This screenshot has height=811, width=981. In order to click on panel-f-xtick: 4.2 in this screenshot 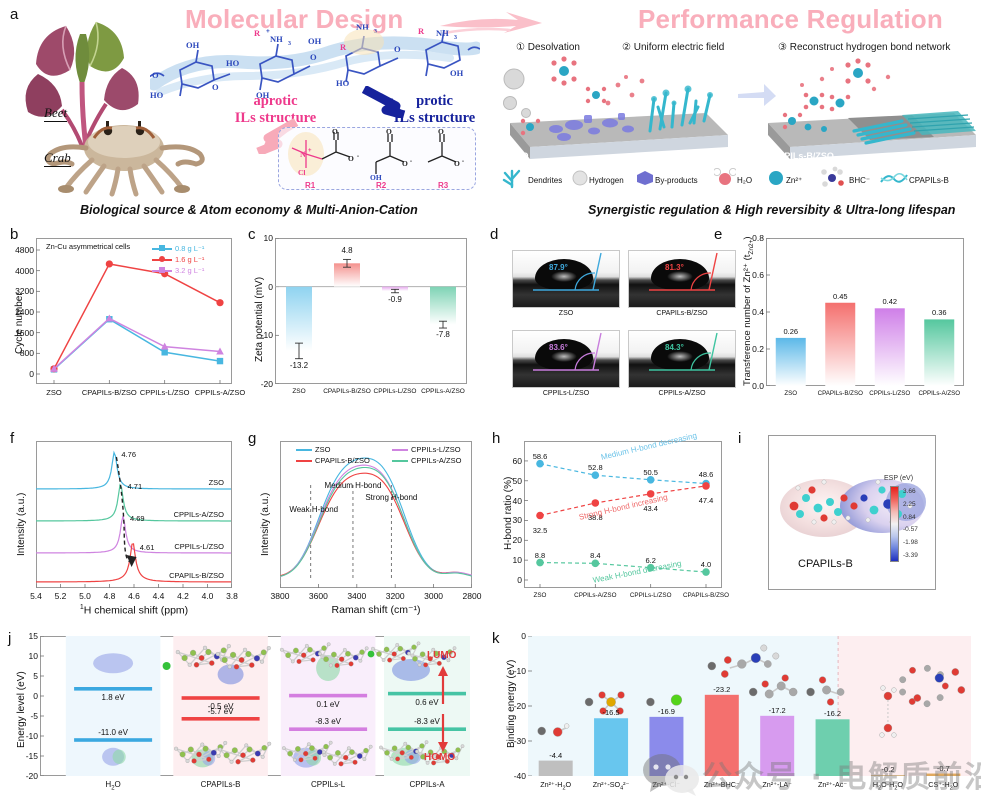, I will do `click(183, 596)`.